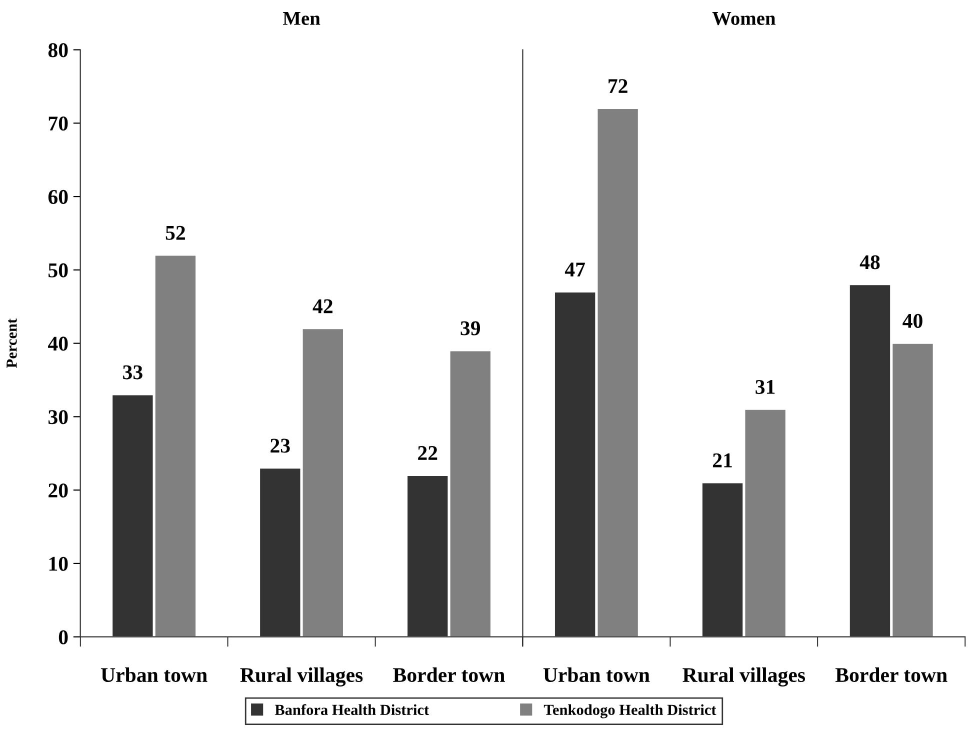  I want to click on data-label: 40, so click(912, 321).